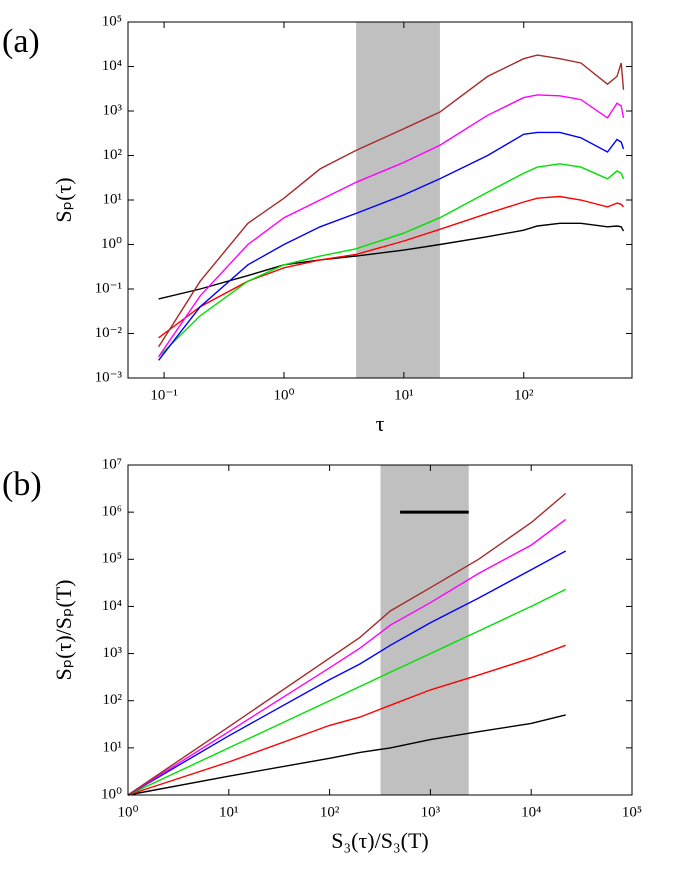  I want to click on y-tick-label: 10⁻², so click(109, 333).